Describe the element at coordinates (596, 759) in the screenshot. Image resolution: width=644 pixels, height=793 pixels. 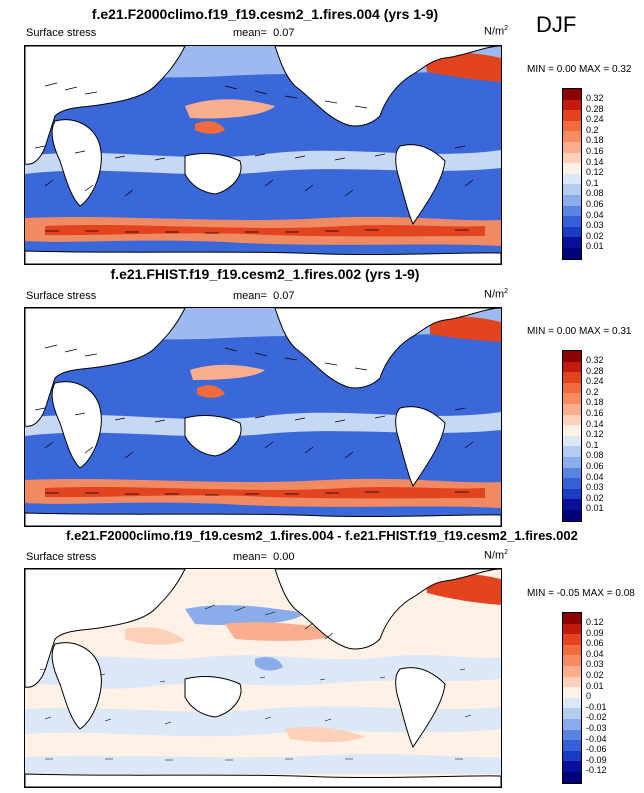
I see `legend-label: -0.09` at that location.